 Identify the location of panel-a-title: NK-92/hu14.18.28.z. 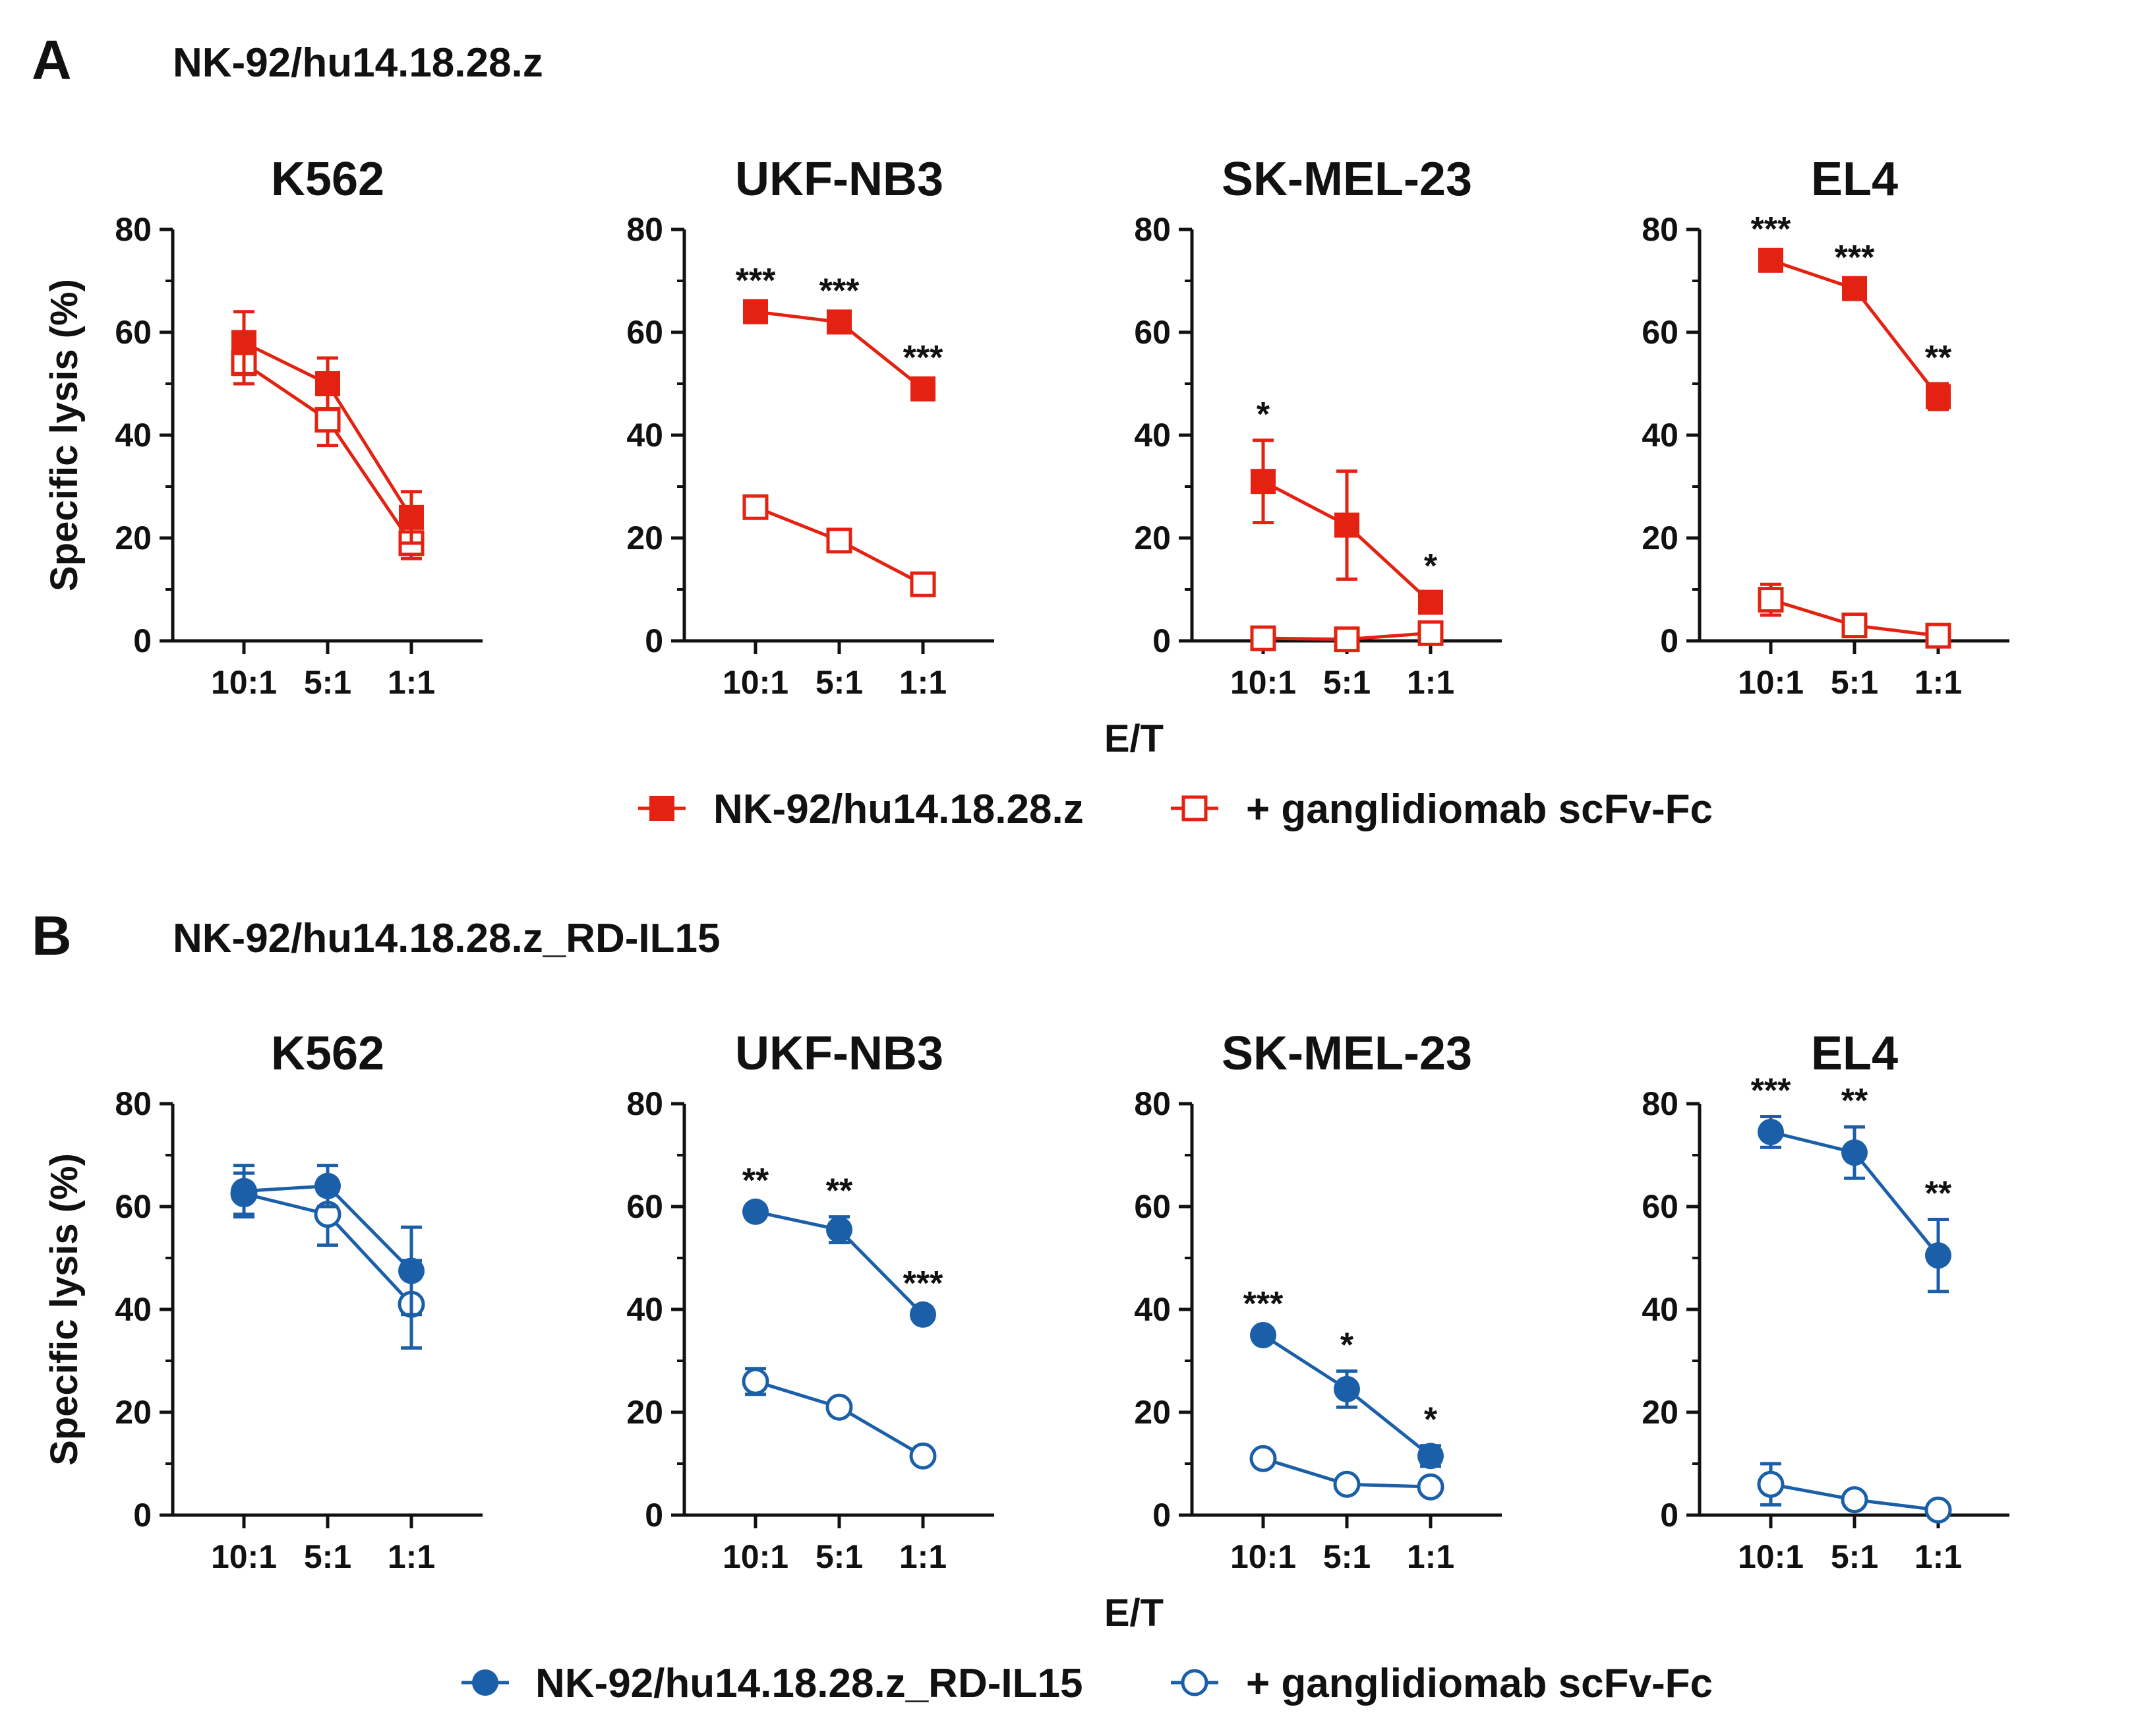
(358, 63).